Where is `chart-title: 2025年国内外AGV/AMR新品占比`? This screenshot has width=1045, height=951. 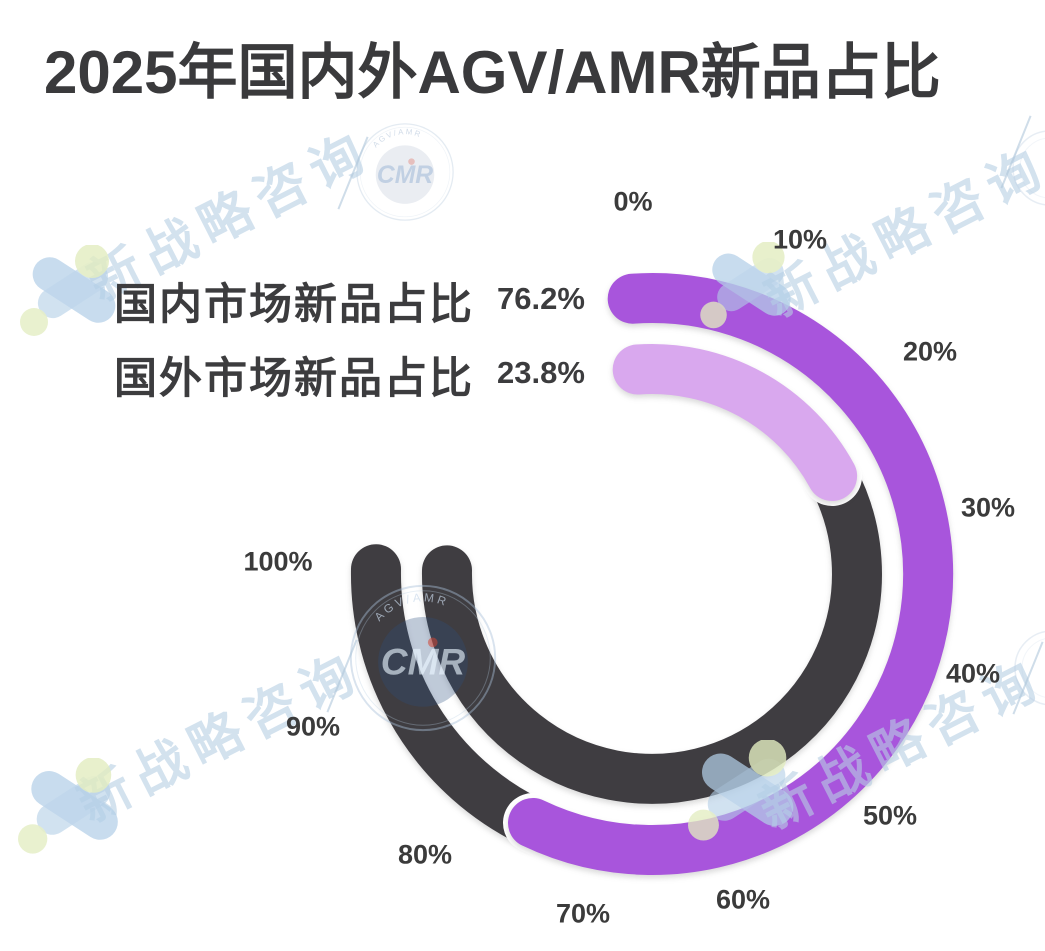 chart-title: 2025年国内外AGV/AMR新品占比 is located at coordinates (492, 72).